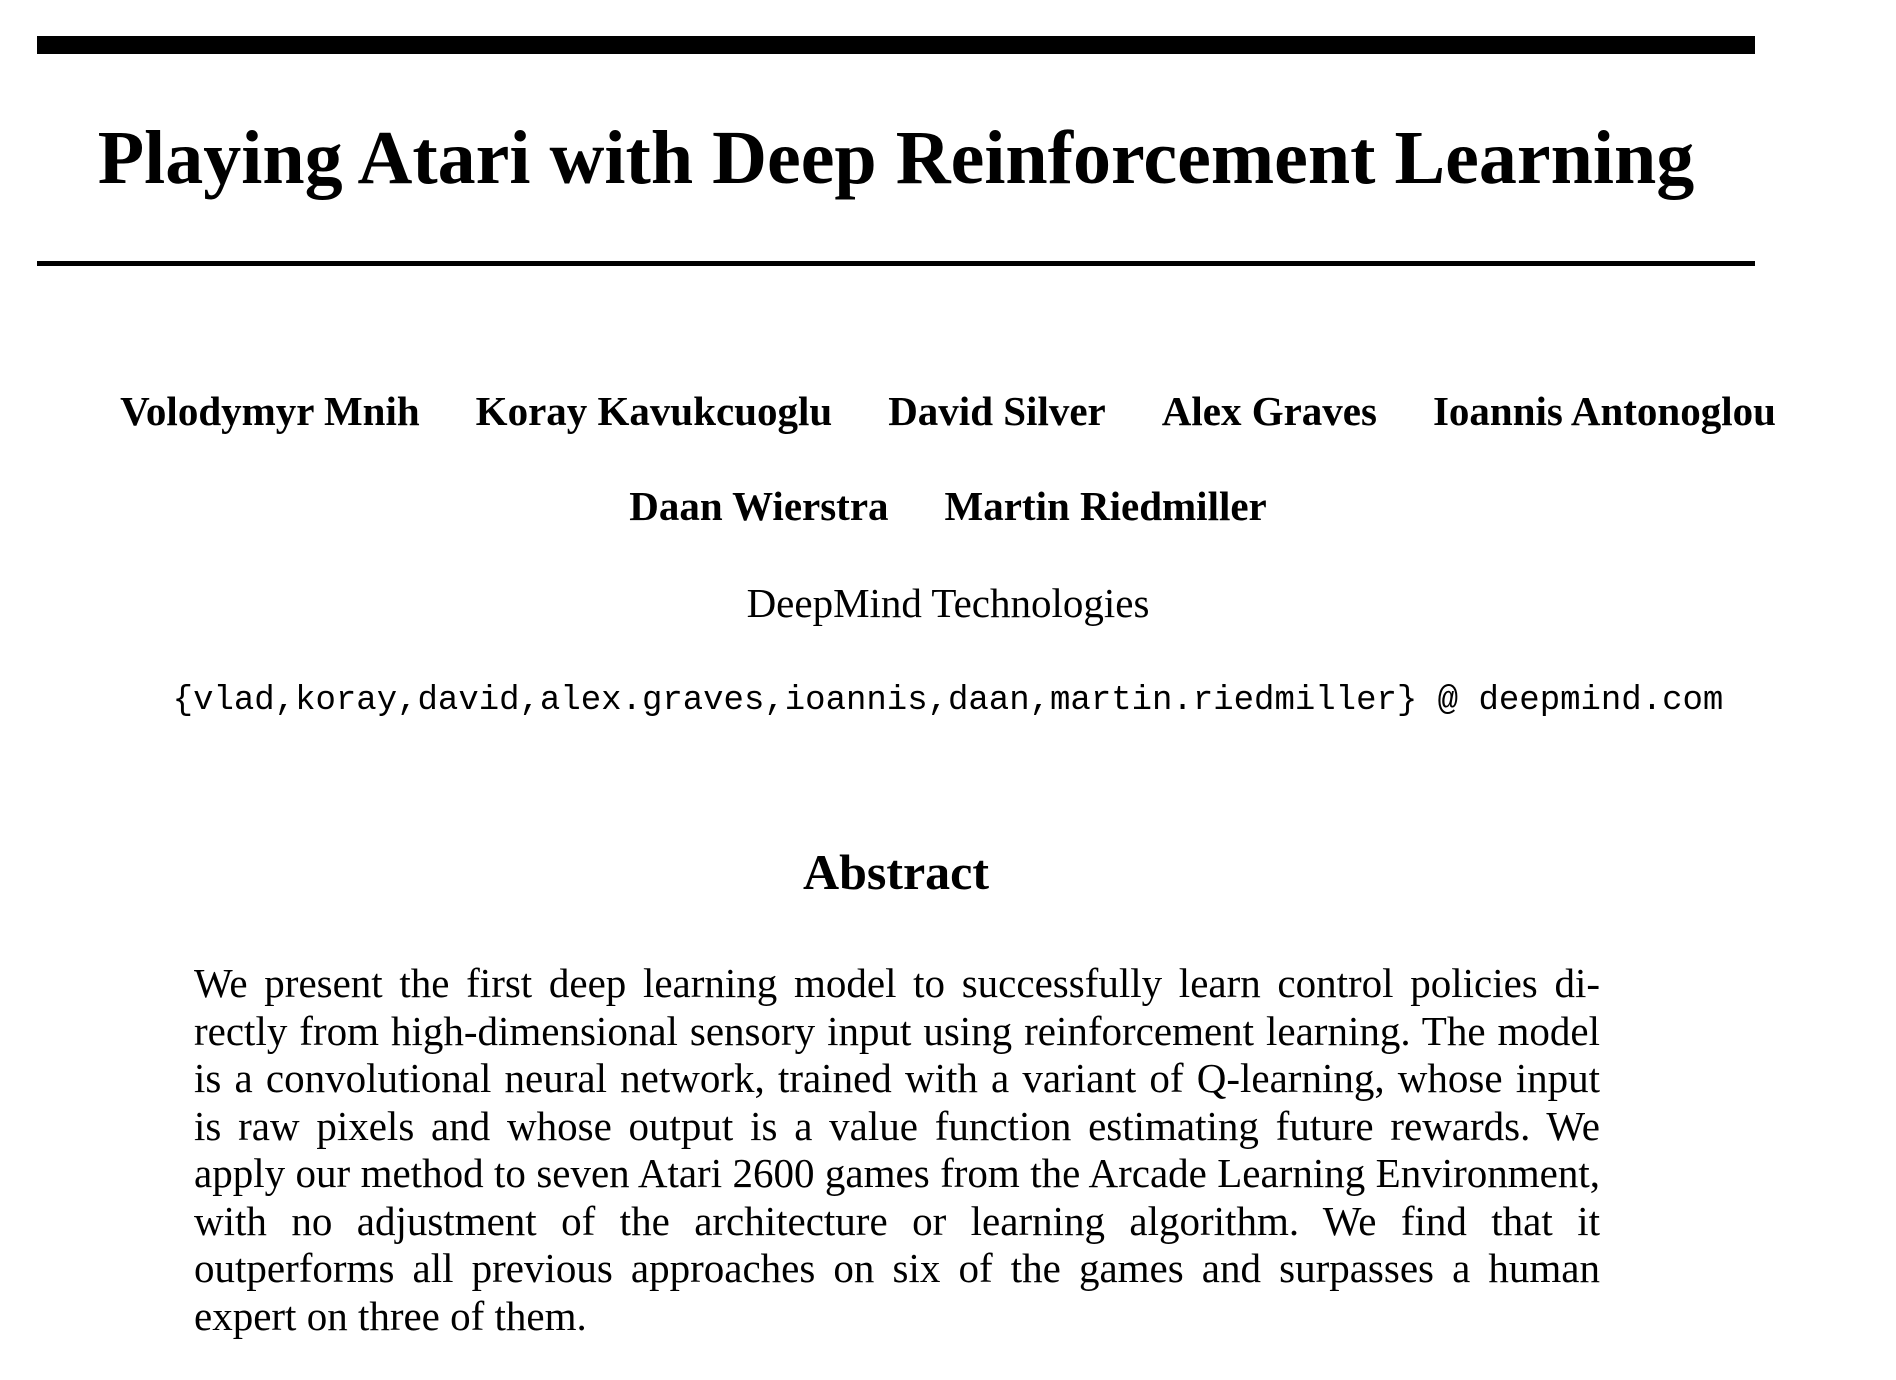 The height and width of the screenshot is (1380, 1896). Describe the element at coordinates (896, 45) in the screenshot. I see `top-thick-rule` at that location.